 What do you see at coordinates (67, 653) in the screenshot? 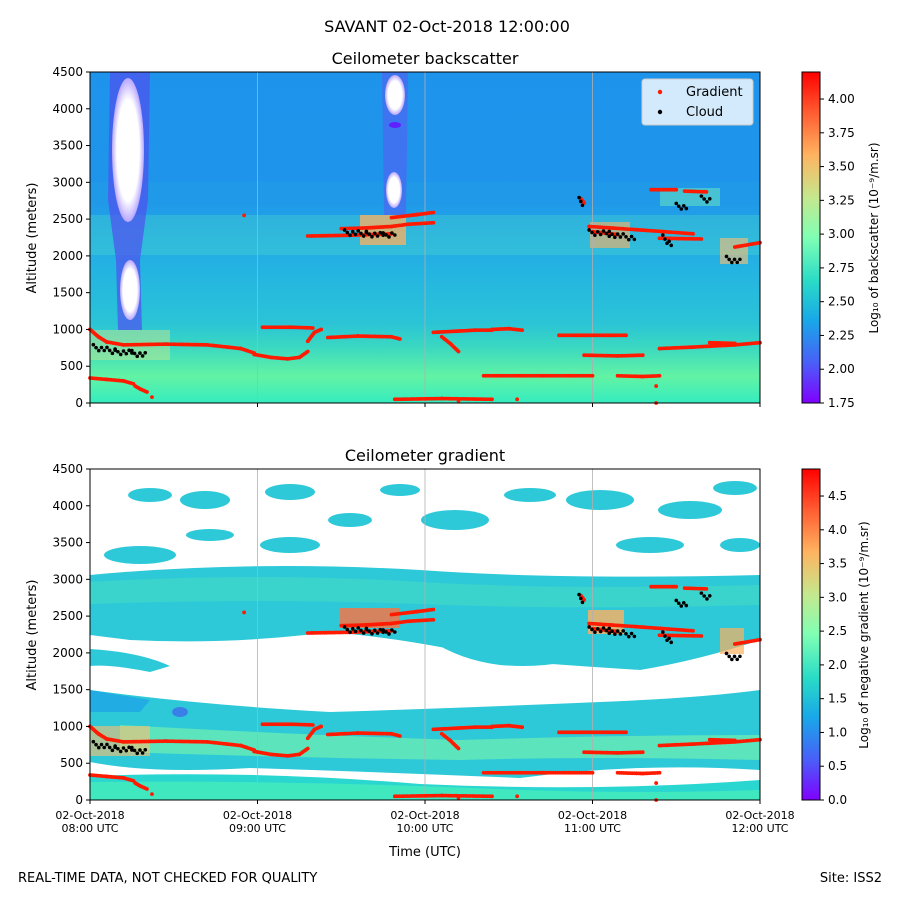
I see `y-tick-label: 2000` at bounding box center [67, 653].